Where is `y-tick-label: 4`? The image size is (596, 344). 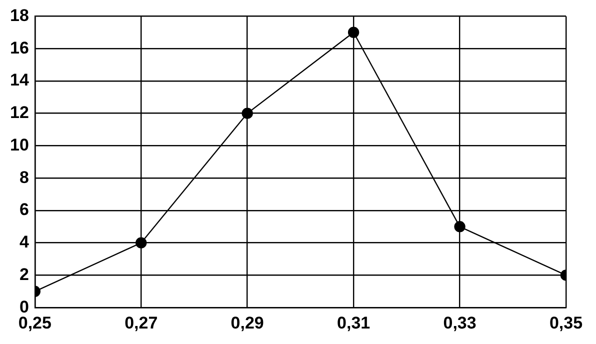 y-tick-label: 4 is located at coordinates (24, 242).